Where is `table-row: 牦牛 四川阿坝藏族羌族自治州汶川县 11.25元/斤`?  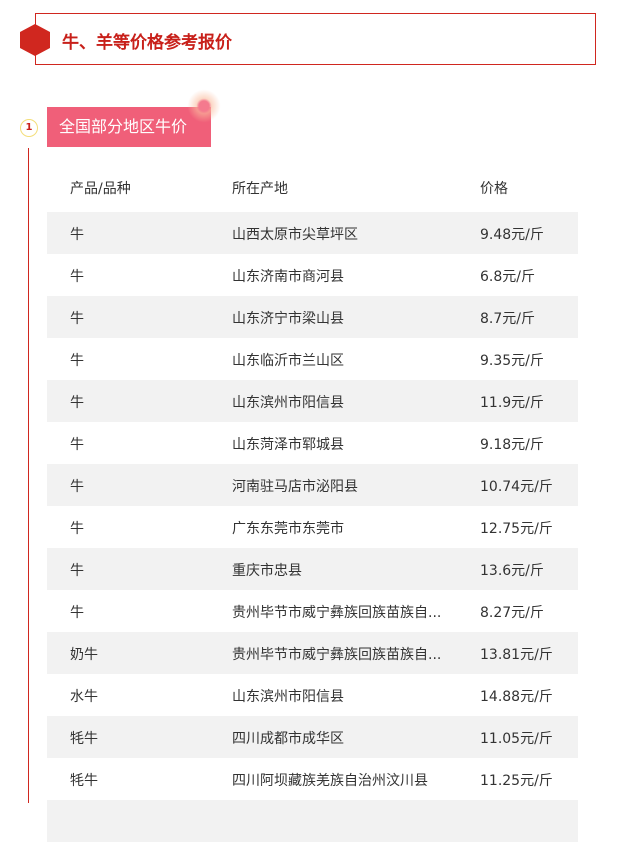 table-row: 牦牛 四川阿坝藏族羌族自治州汶川县 11.25元/斤 is located at coordinates (312, 779).